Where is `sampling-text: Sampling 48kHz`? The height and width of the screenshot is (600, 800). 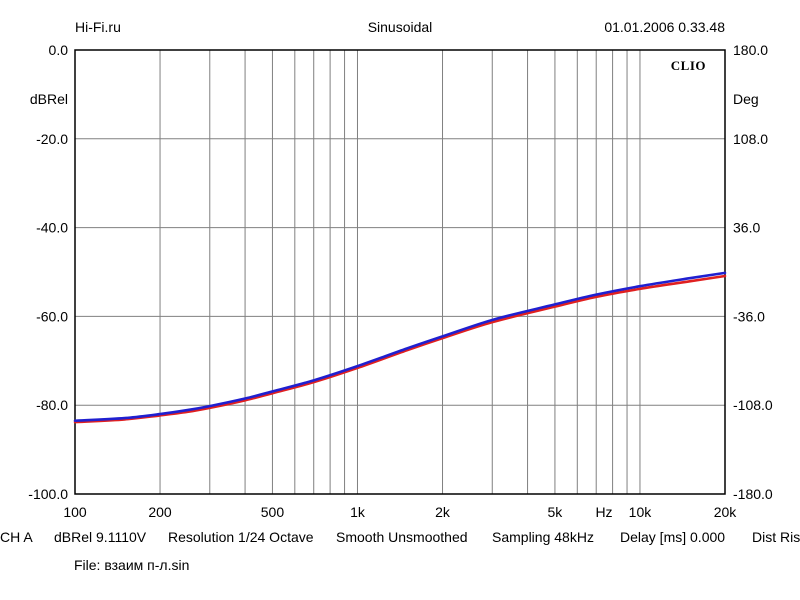 sampling-text: Sampling 48kHz is located at coordinates (543, 537).